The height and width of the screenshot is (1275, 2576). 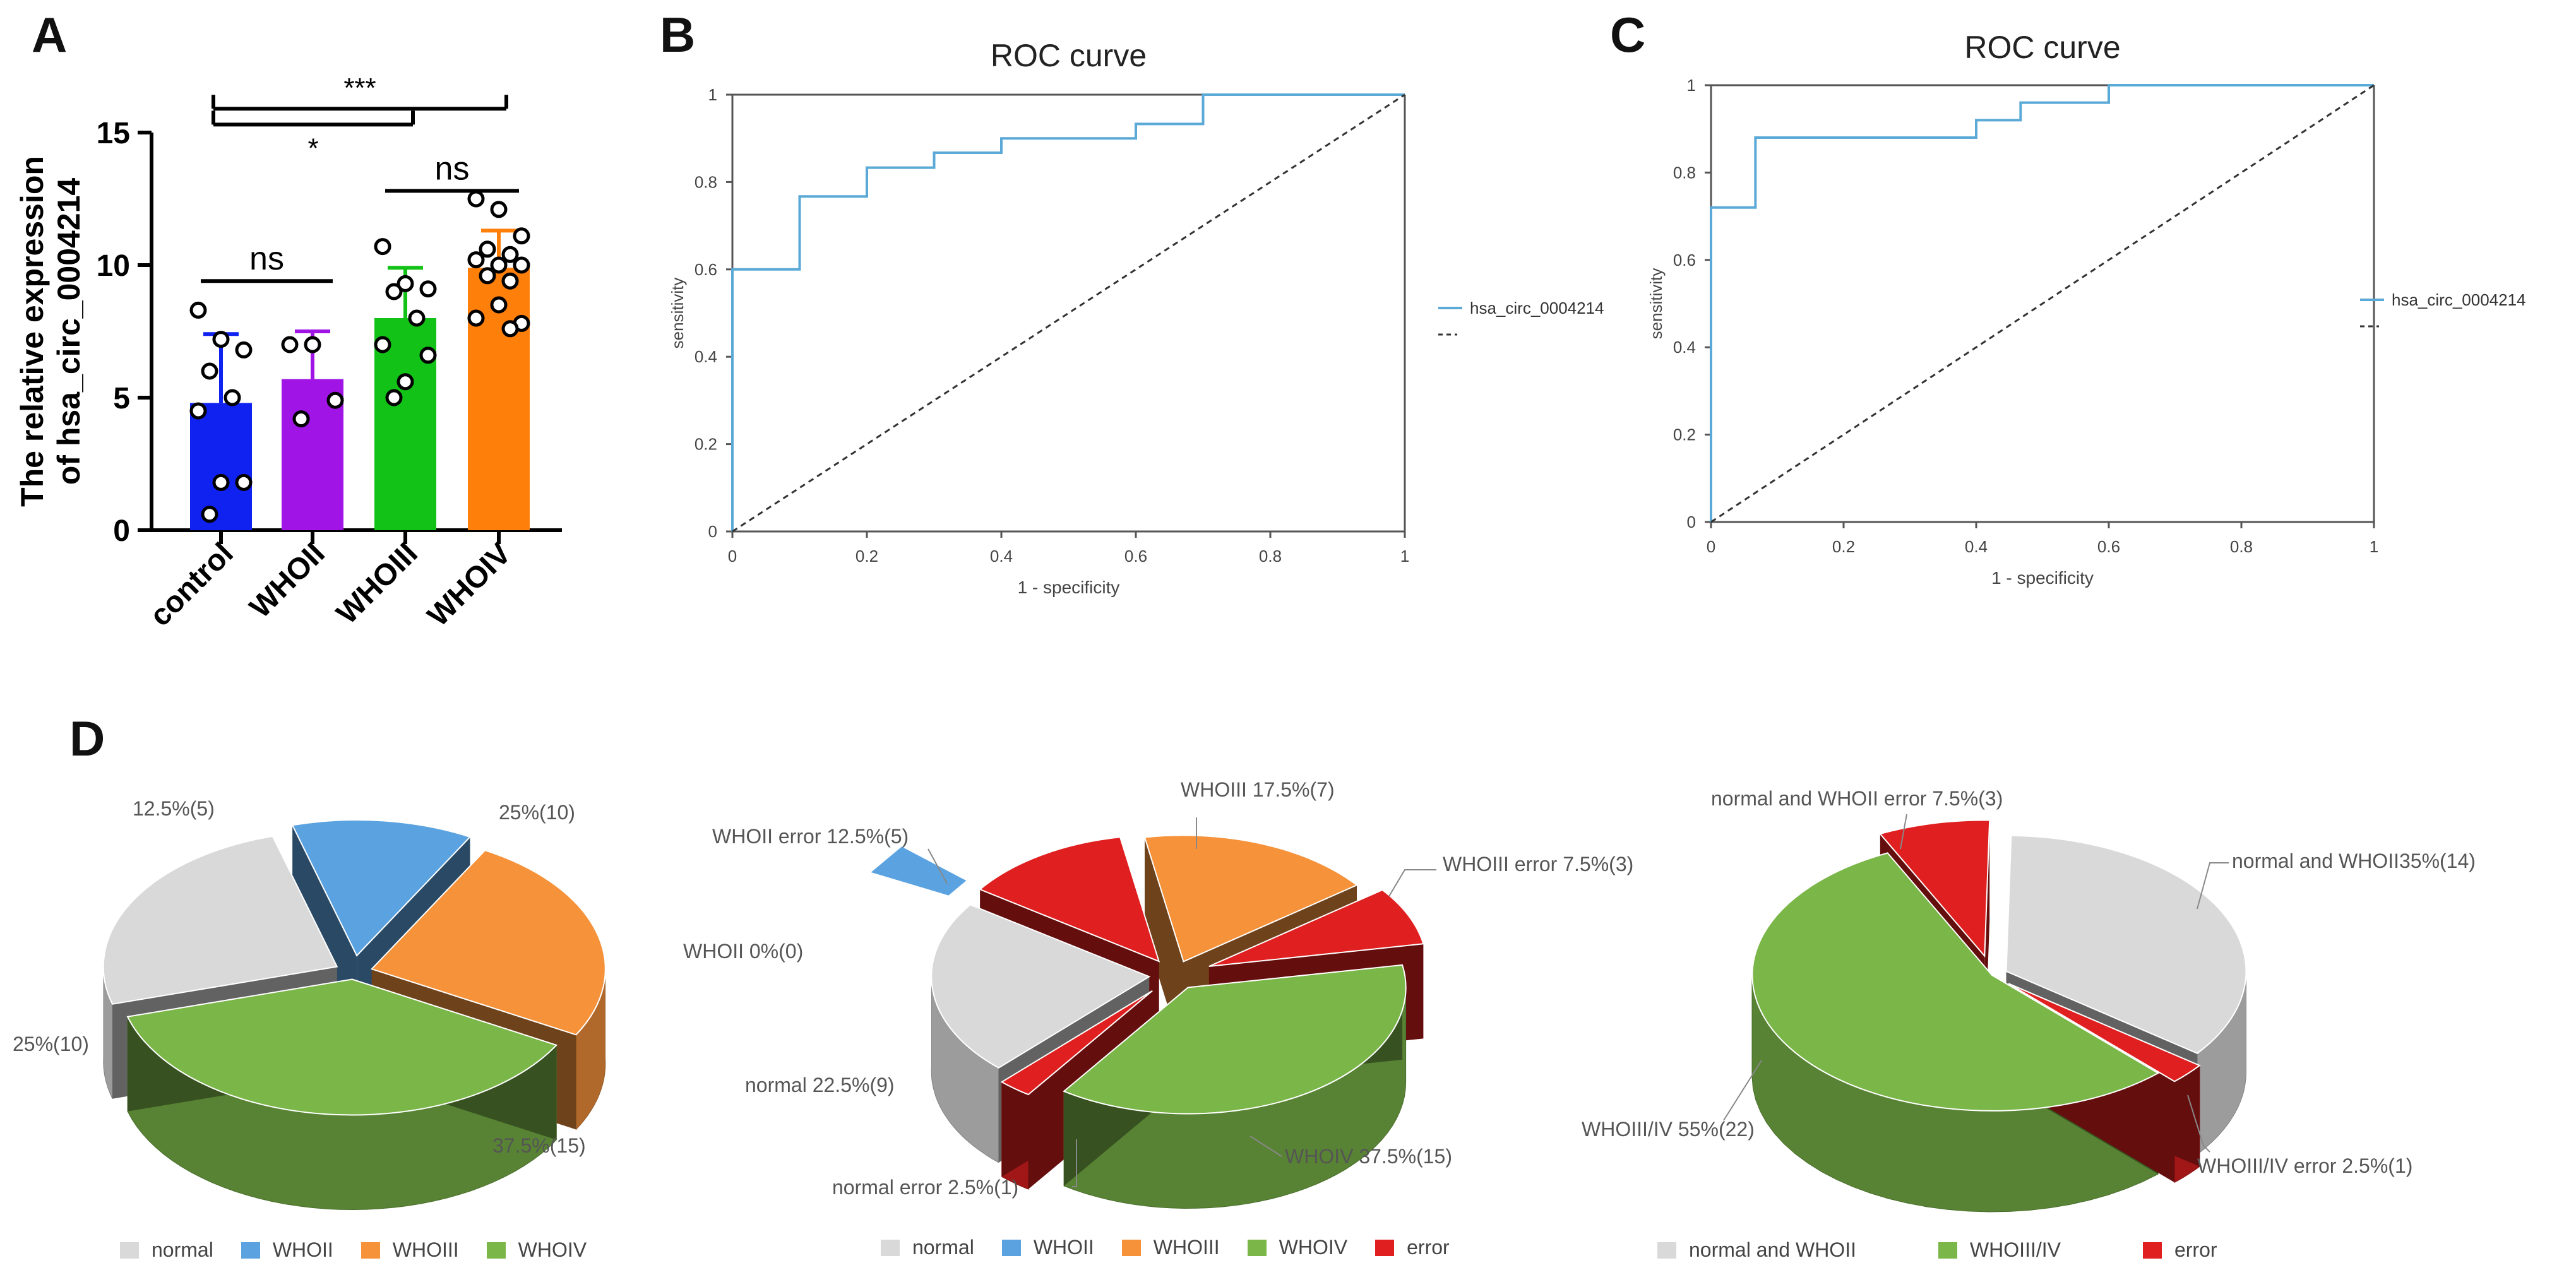 What do you see at coordinates (1368, 1156) in the screenshot?
I see `pie-slice-label: WHOIV 37.5%(15)` at bounding box center [1368, 1156].